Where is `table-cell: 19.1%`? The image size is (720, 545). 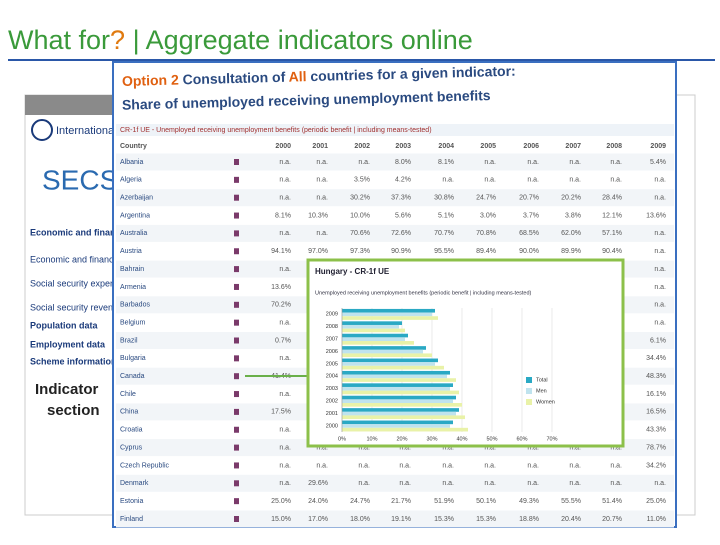 table-cell: 19.1% is located at coordinates (401, 519).